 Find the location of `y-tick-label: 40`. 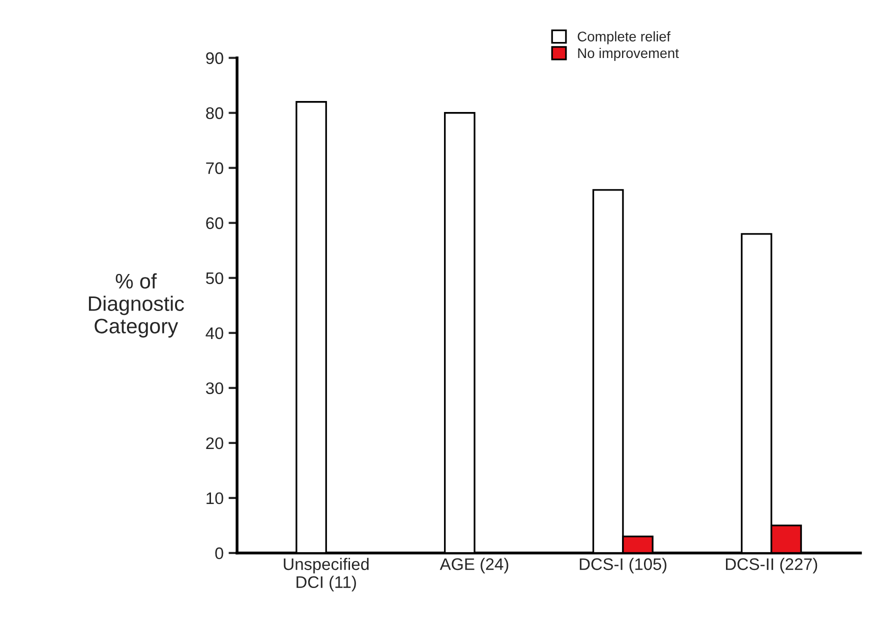

y-tick-label: 40 is located at coordinates (215, 333).